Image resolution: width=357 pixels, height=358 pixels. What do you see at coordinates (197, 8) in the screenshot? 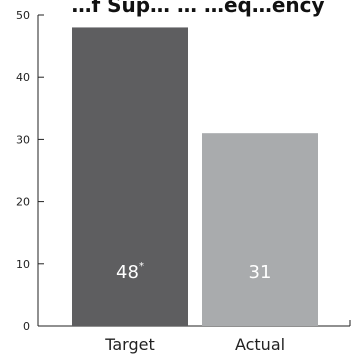
I see `chart-title: …f Sup… … …eq…ency` at bounding box center [197, 8].